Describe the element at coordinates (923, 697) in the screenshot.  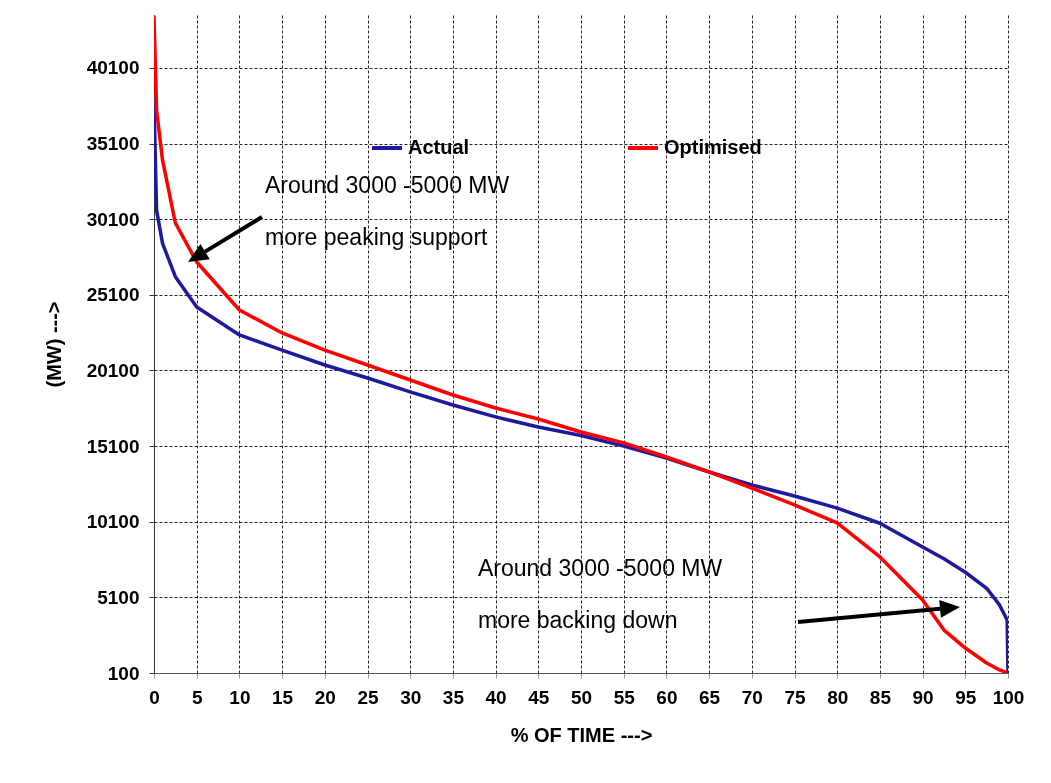
I see `x-tick-label: 90` at that location.